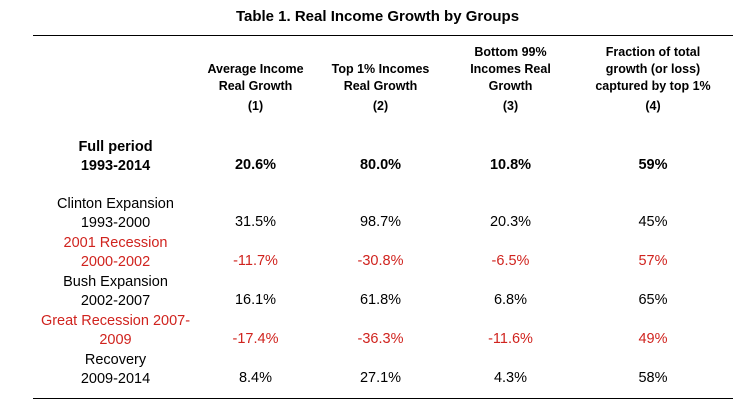 Image resolution: width=755 pixels, height=419 pixels. What do you see at coordinates (383, 398) in the screenshot?
I see `bottom-rule` at bounding box center [383, 398].